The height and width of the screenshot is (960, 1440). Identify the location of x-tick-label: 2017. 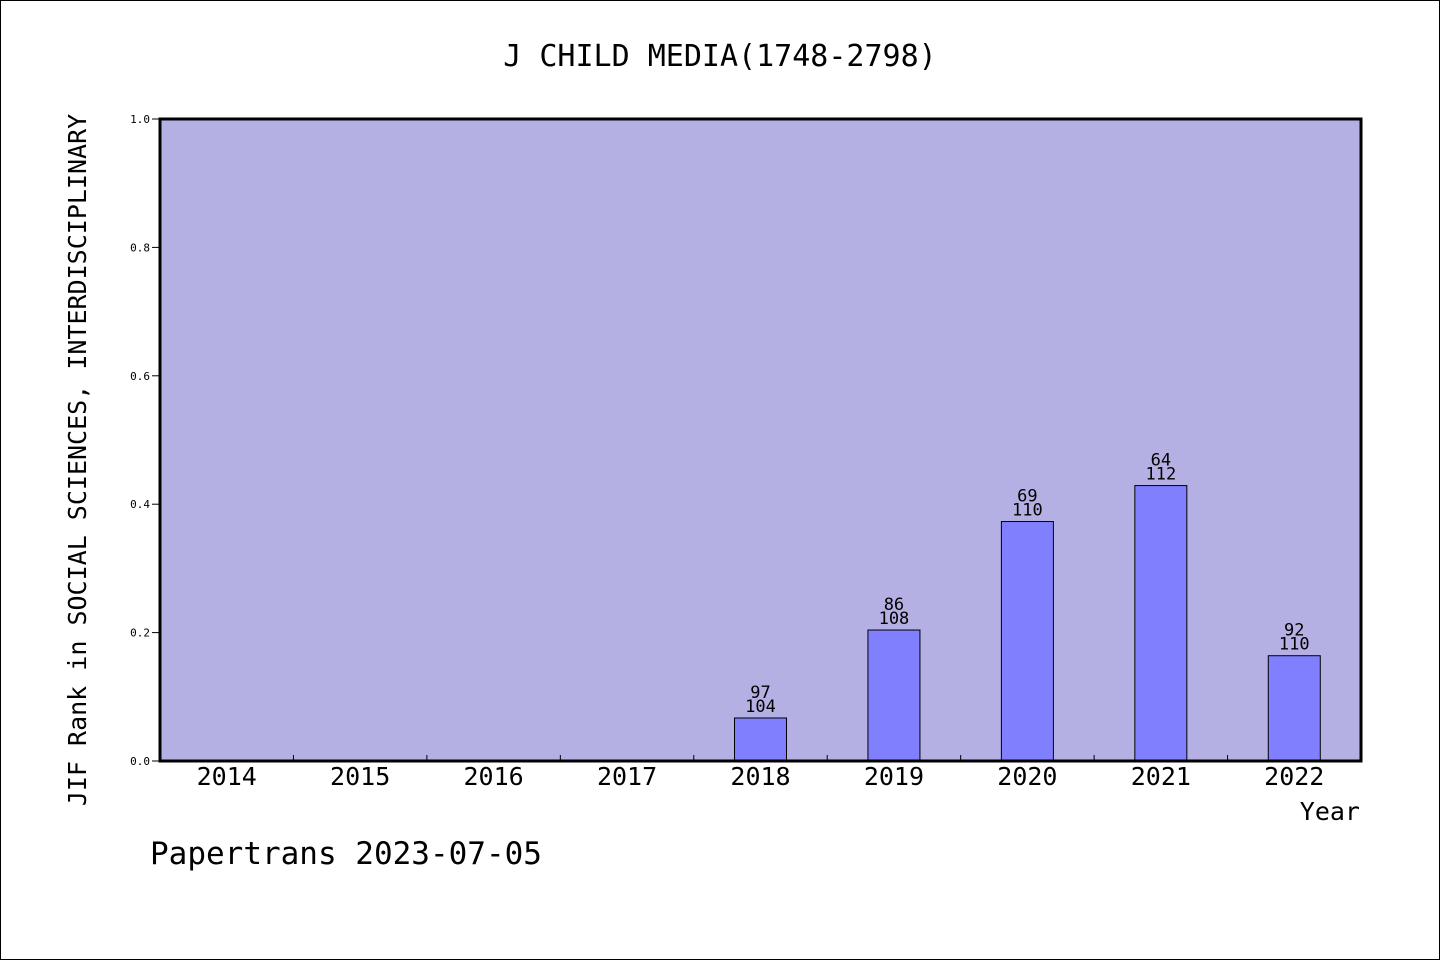
(627, 776).